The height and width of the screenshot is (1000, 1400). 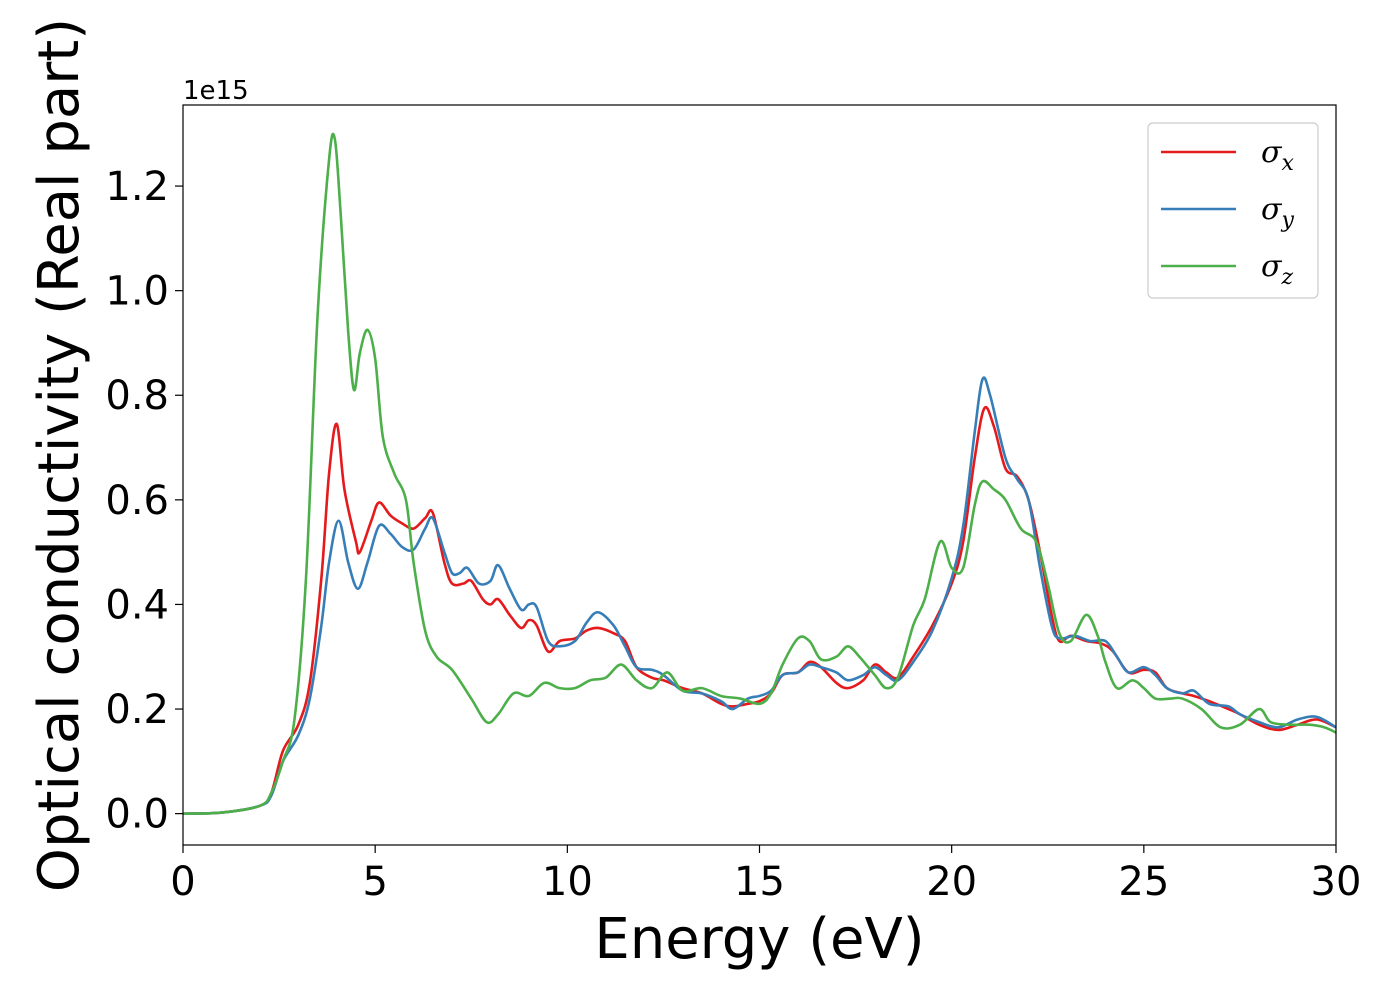 I want to click on legend-entry-x: σx, so click(x=1277, y=155).